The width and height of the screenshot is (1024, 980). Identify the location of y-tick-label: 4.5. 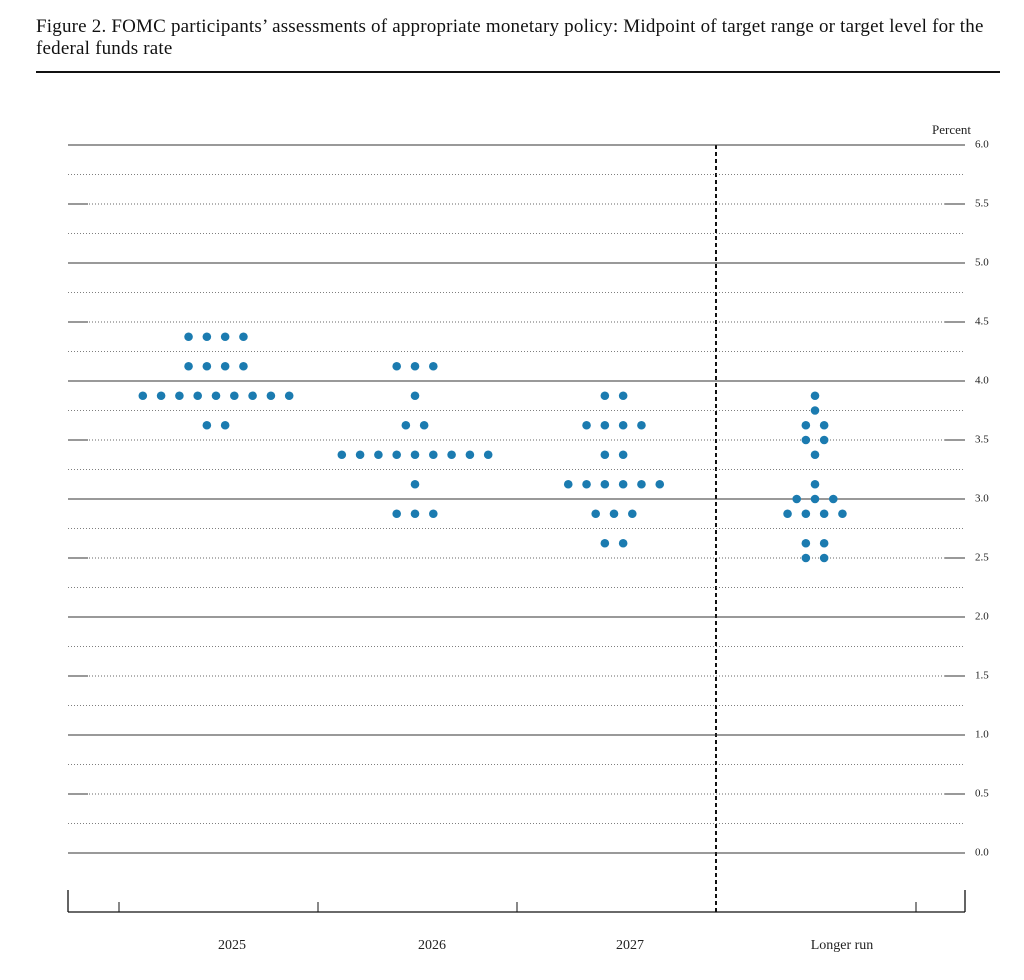
(982, 322).